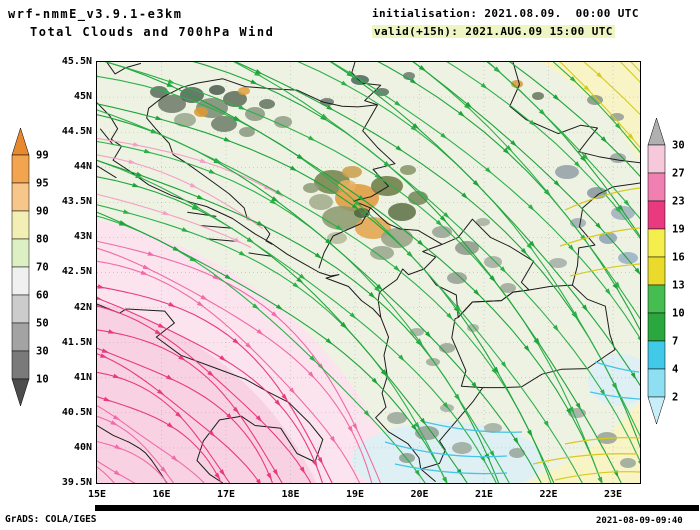 The image size is (700, 530). What do you see at coordinates (42, 296) in the screenshot?
I see `colorbar-label: 60` at bounding box center [42, 296].